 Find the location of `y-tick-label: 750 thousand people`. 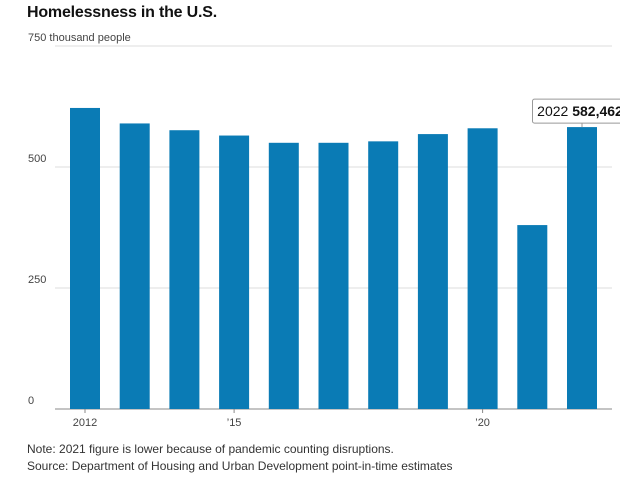

y-tick-label: 750 thousand people is located at coordinates (79, 38).